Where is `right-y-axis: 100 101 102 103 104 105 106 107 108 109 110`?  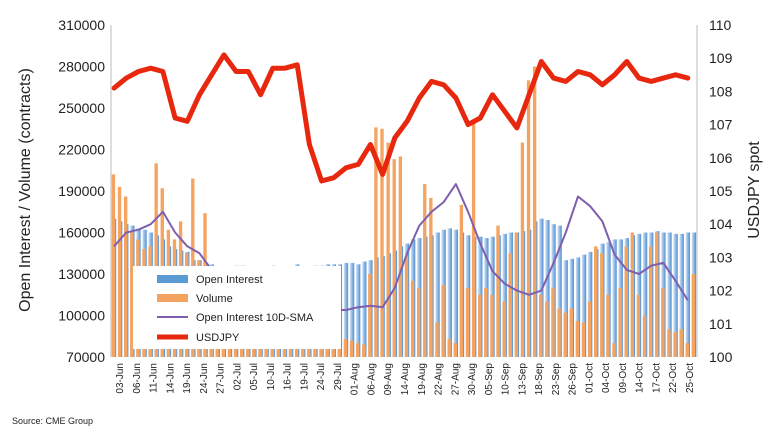 right-y-axis: 100 101 102 103 104 105 106 107 108 109 110 is located at coordinates (721, 191).